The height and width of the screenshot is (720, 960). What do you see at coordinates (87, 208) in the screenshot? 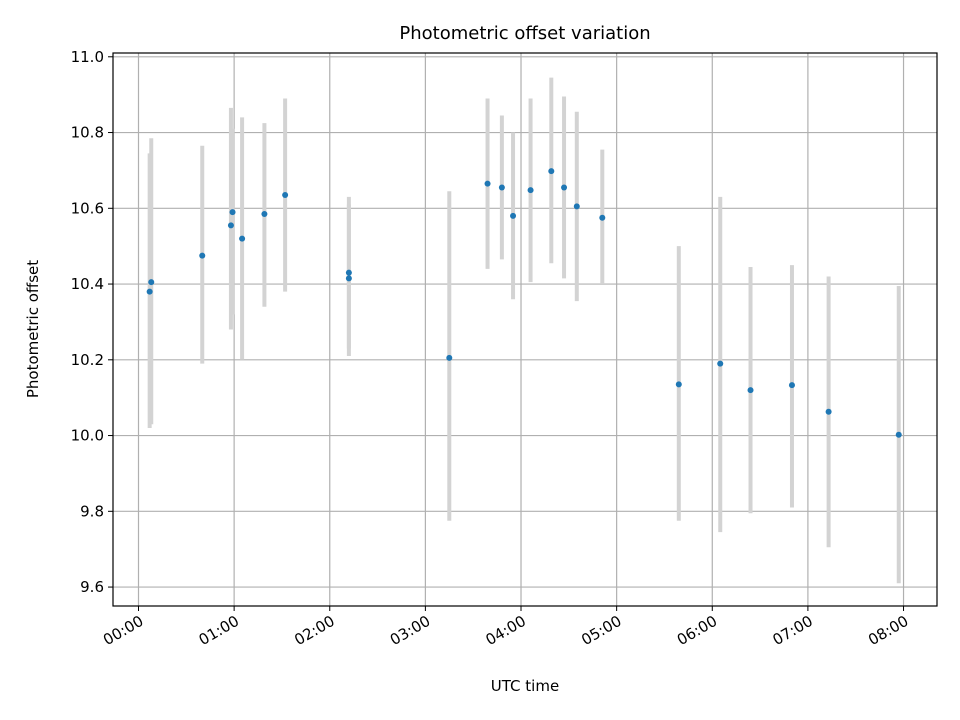
I see `y-tick-label: 10.6` at bounding box center [87, 208].